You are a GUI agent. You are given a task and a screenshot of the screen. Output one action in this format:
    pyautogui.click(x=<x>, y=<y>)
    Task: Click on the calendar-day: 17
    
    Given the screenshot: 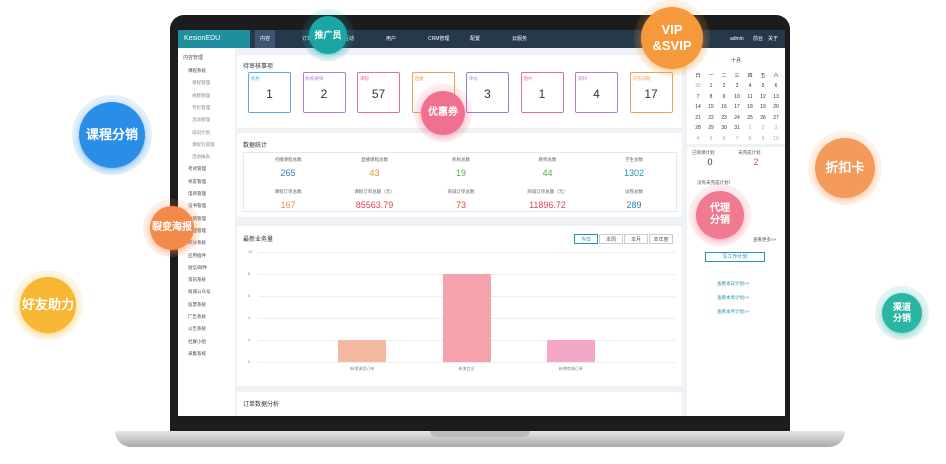 What is the action you would take?
    pyautogui.click(x=737, y=107)
    